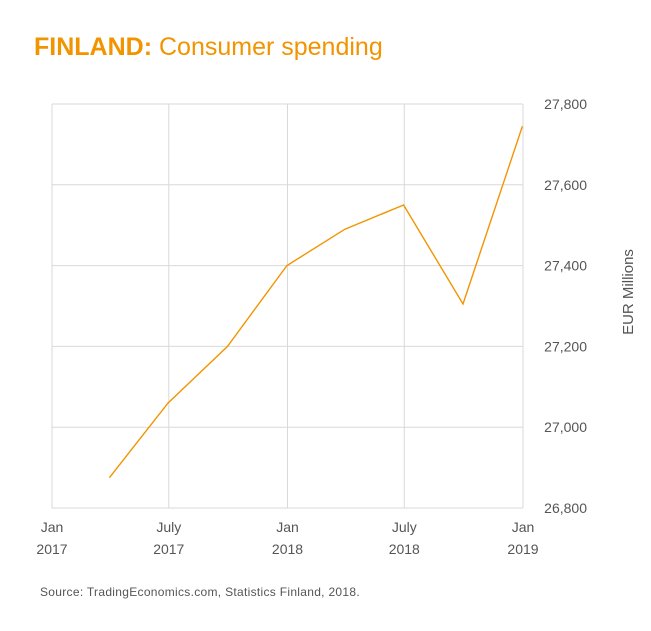  Describe the element at coordinates (565, 346) in the screenshot. I see `y-tick-label: 27,200` at that location.